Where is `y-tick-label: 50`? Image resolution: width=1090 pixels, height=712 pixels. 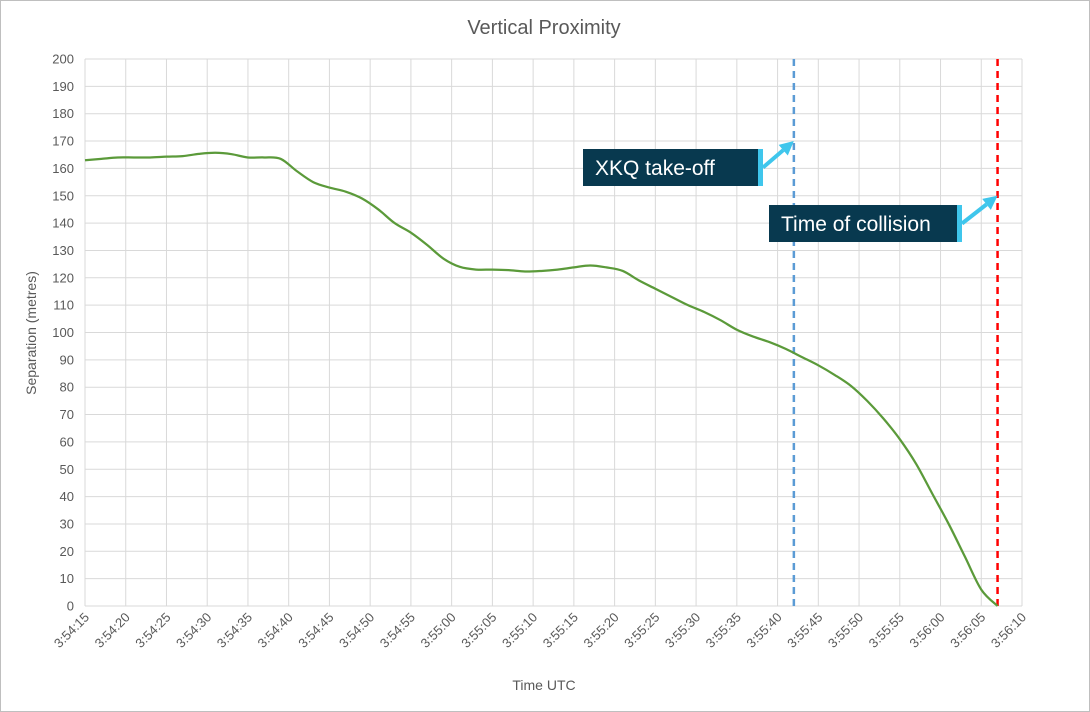
y-tick-label: 50 is located at coordinates (67, 469).